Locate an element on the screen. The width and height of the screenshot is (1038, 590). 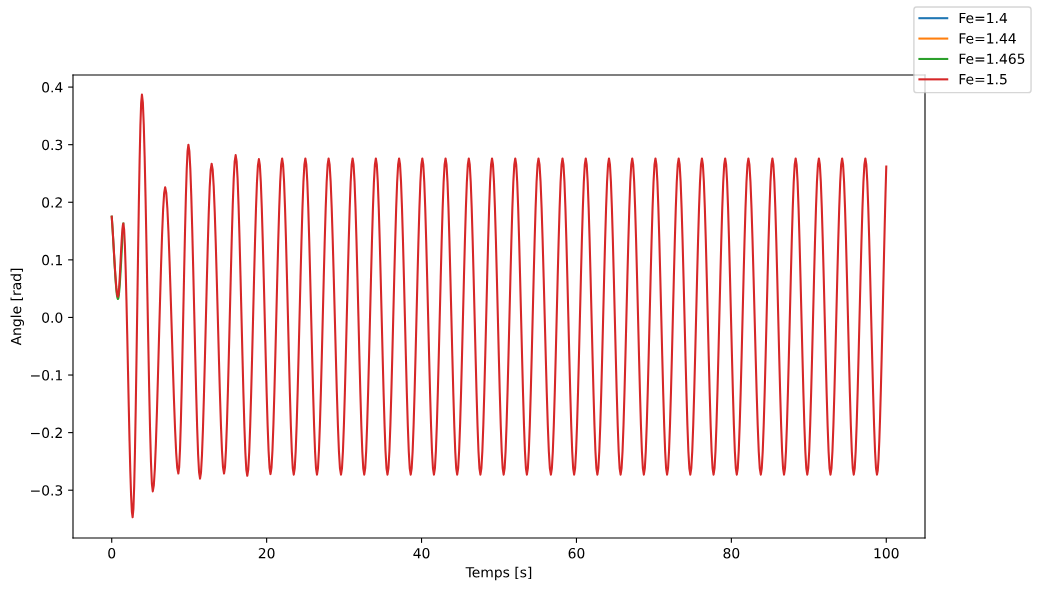
y-tick-label: −0.1 is located at coordinates (46, 375).